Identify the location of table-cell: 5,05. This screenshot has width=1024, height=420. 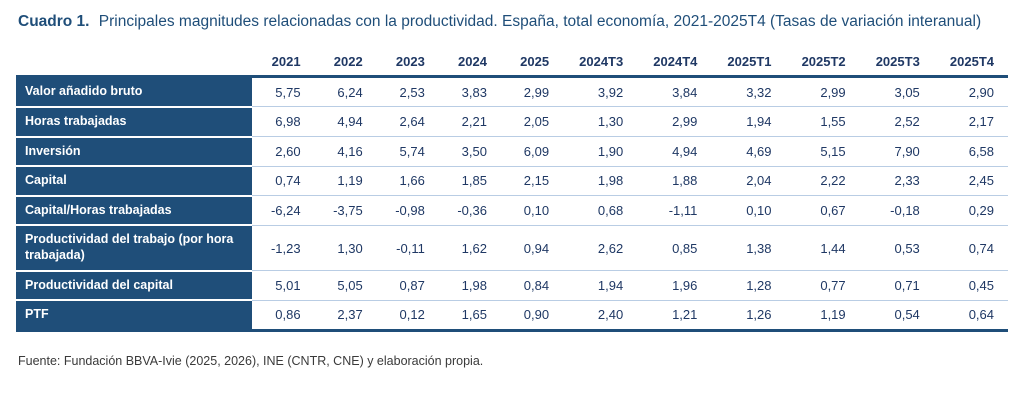
(345, 285).